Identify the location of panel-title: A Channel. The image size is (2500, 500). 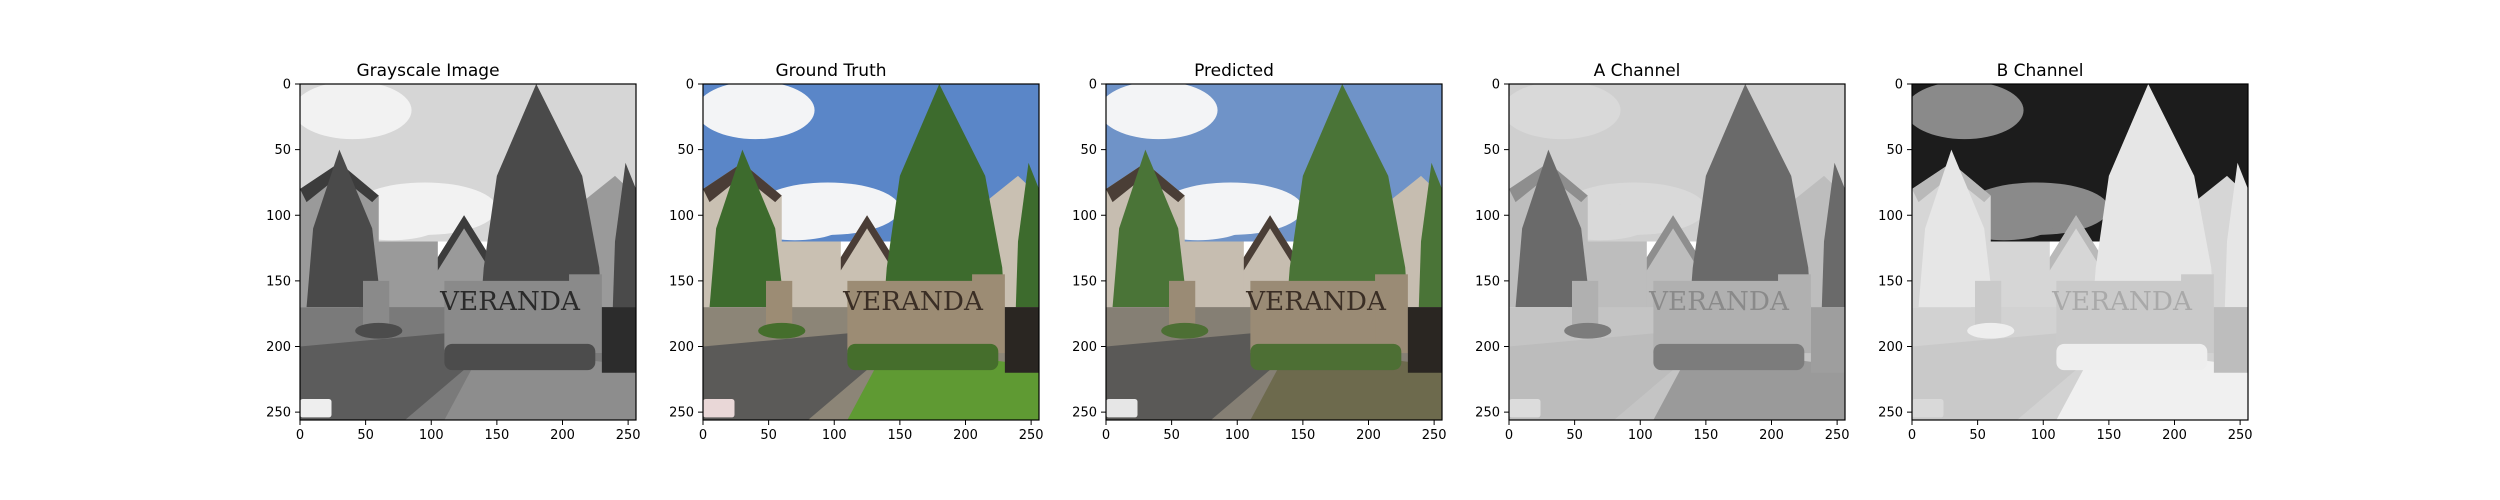
(1637, 71).